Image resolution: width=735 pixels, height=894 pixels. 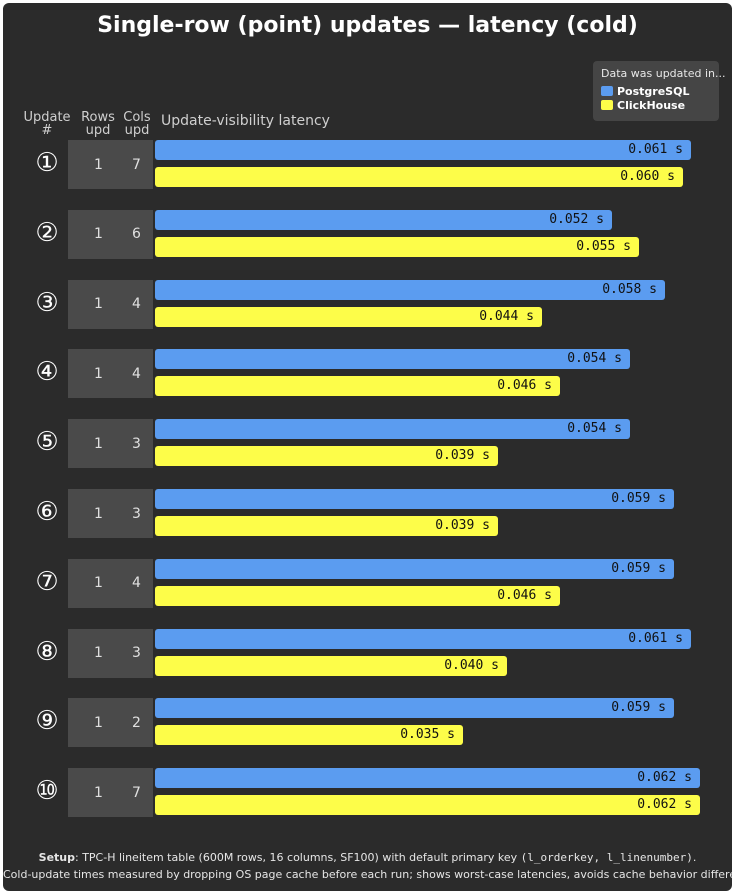 What do you see at coordinates (471, 665) in the screenshot?
I see `bar-value-label: 0.040 s` at bounding box center [471, 665].